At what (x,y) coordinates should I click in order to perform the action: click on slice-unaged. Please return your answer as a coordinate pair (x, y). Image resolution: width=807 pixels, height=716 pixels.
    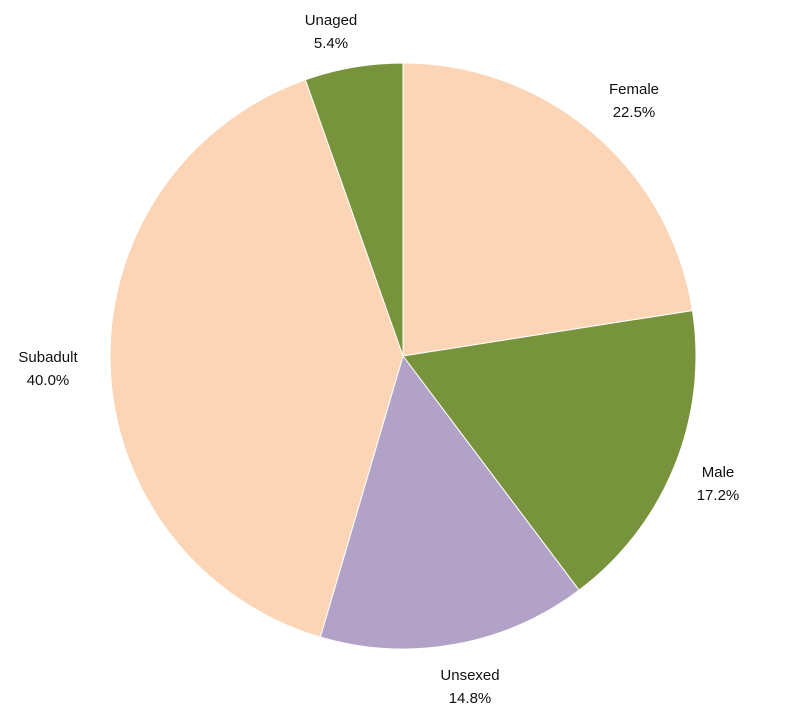
    Looking at the image, I should click on (354, 209).